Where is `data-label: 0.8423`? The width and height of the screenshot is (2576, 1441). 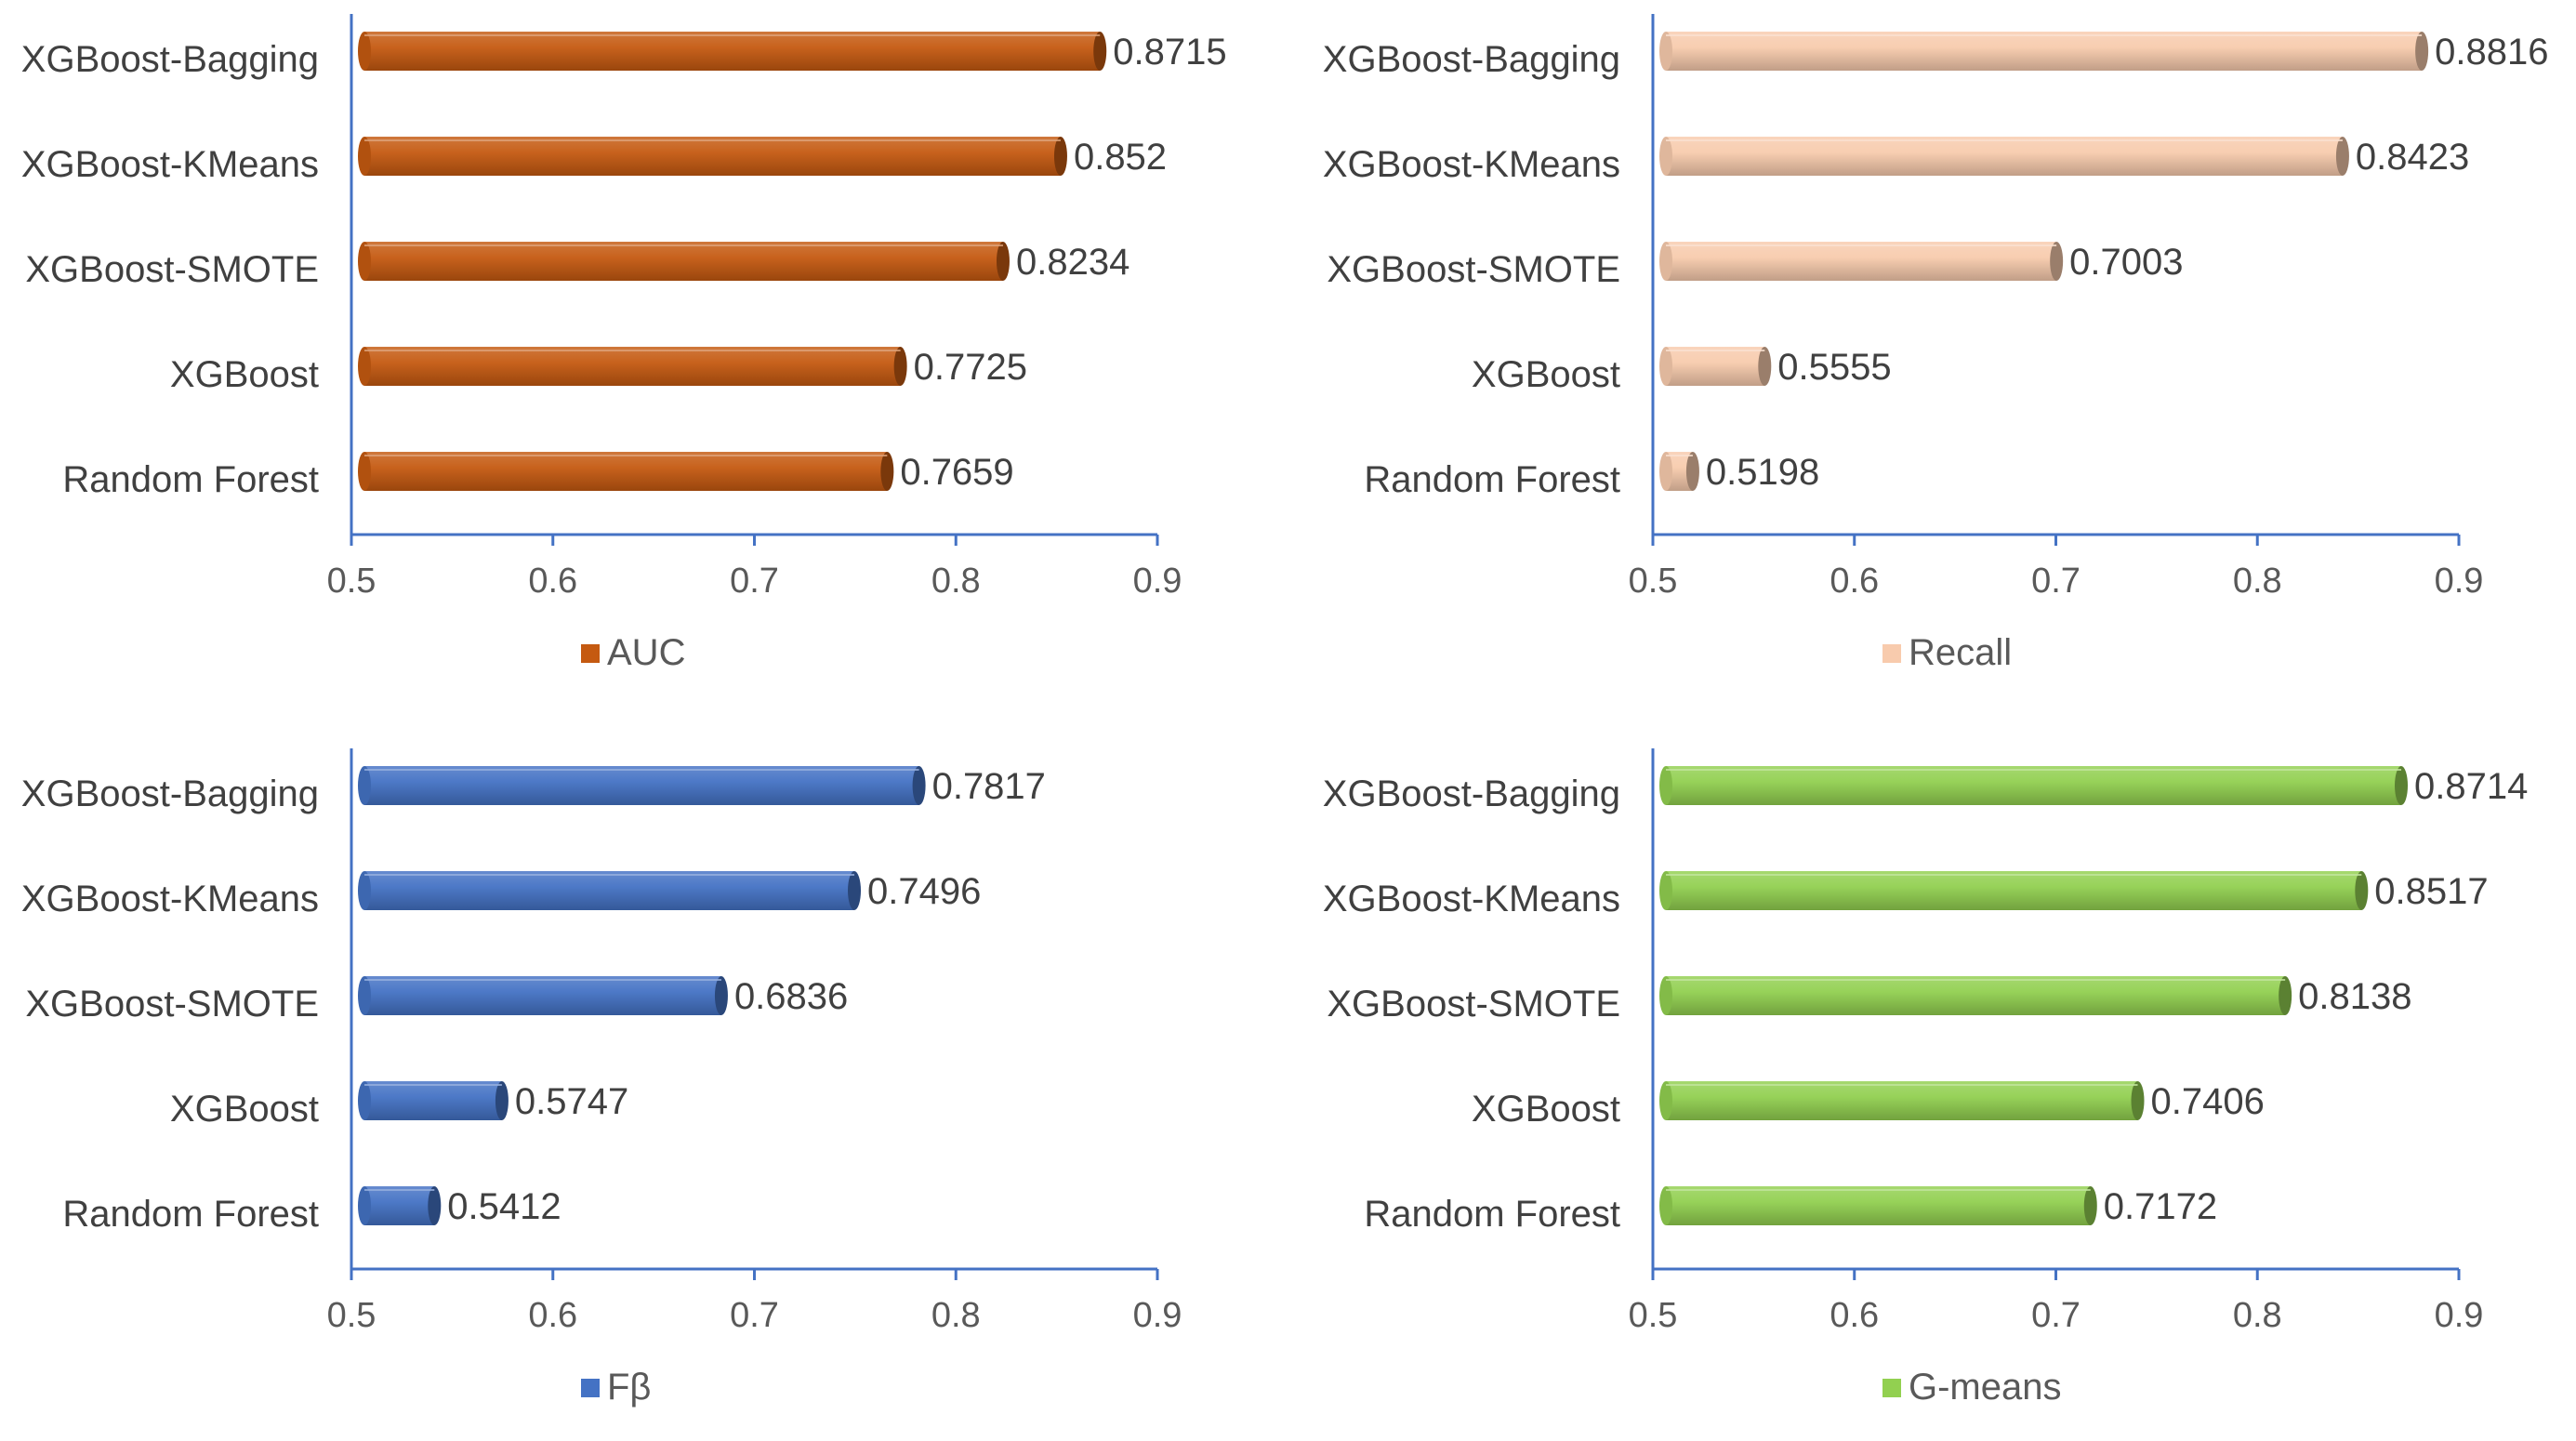
data-label: 0.8423 is located at coordinates (2412, 157).